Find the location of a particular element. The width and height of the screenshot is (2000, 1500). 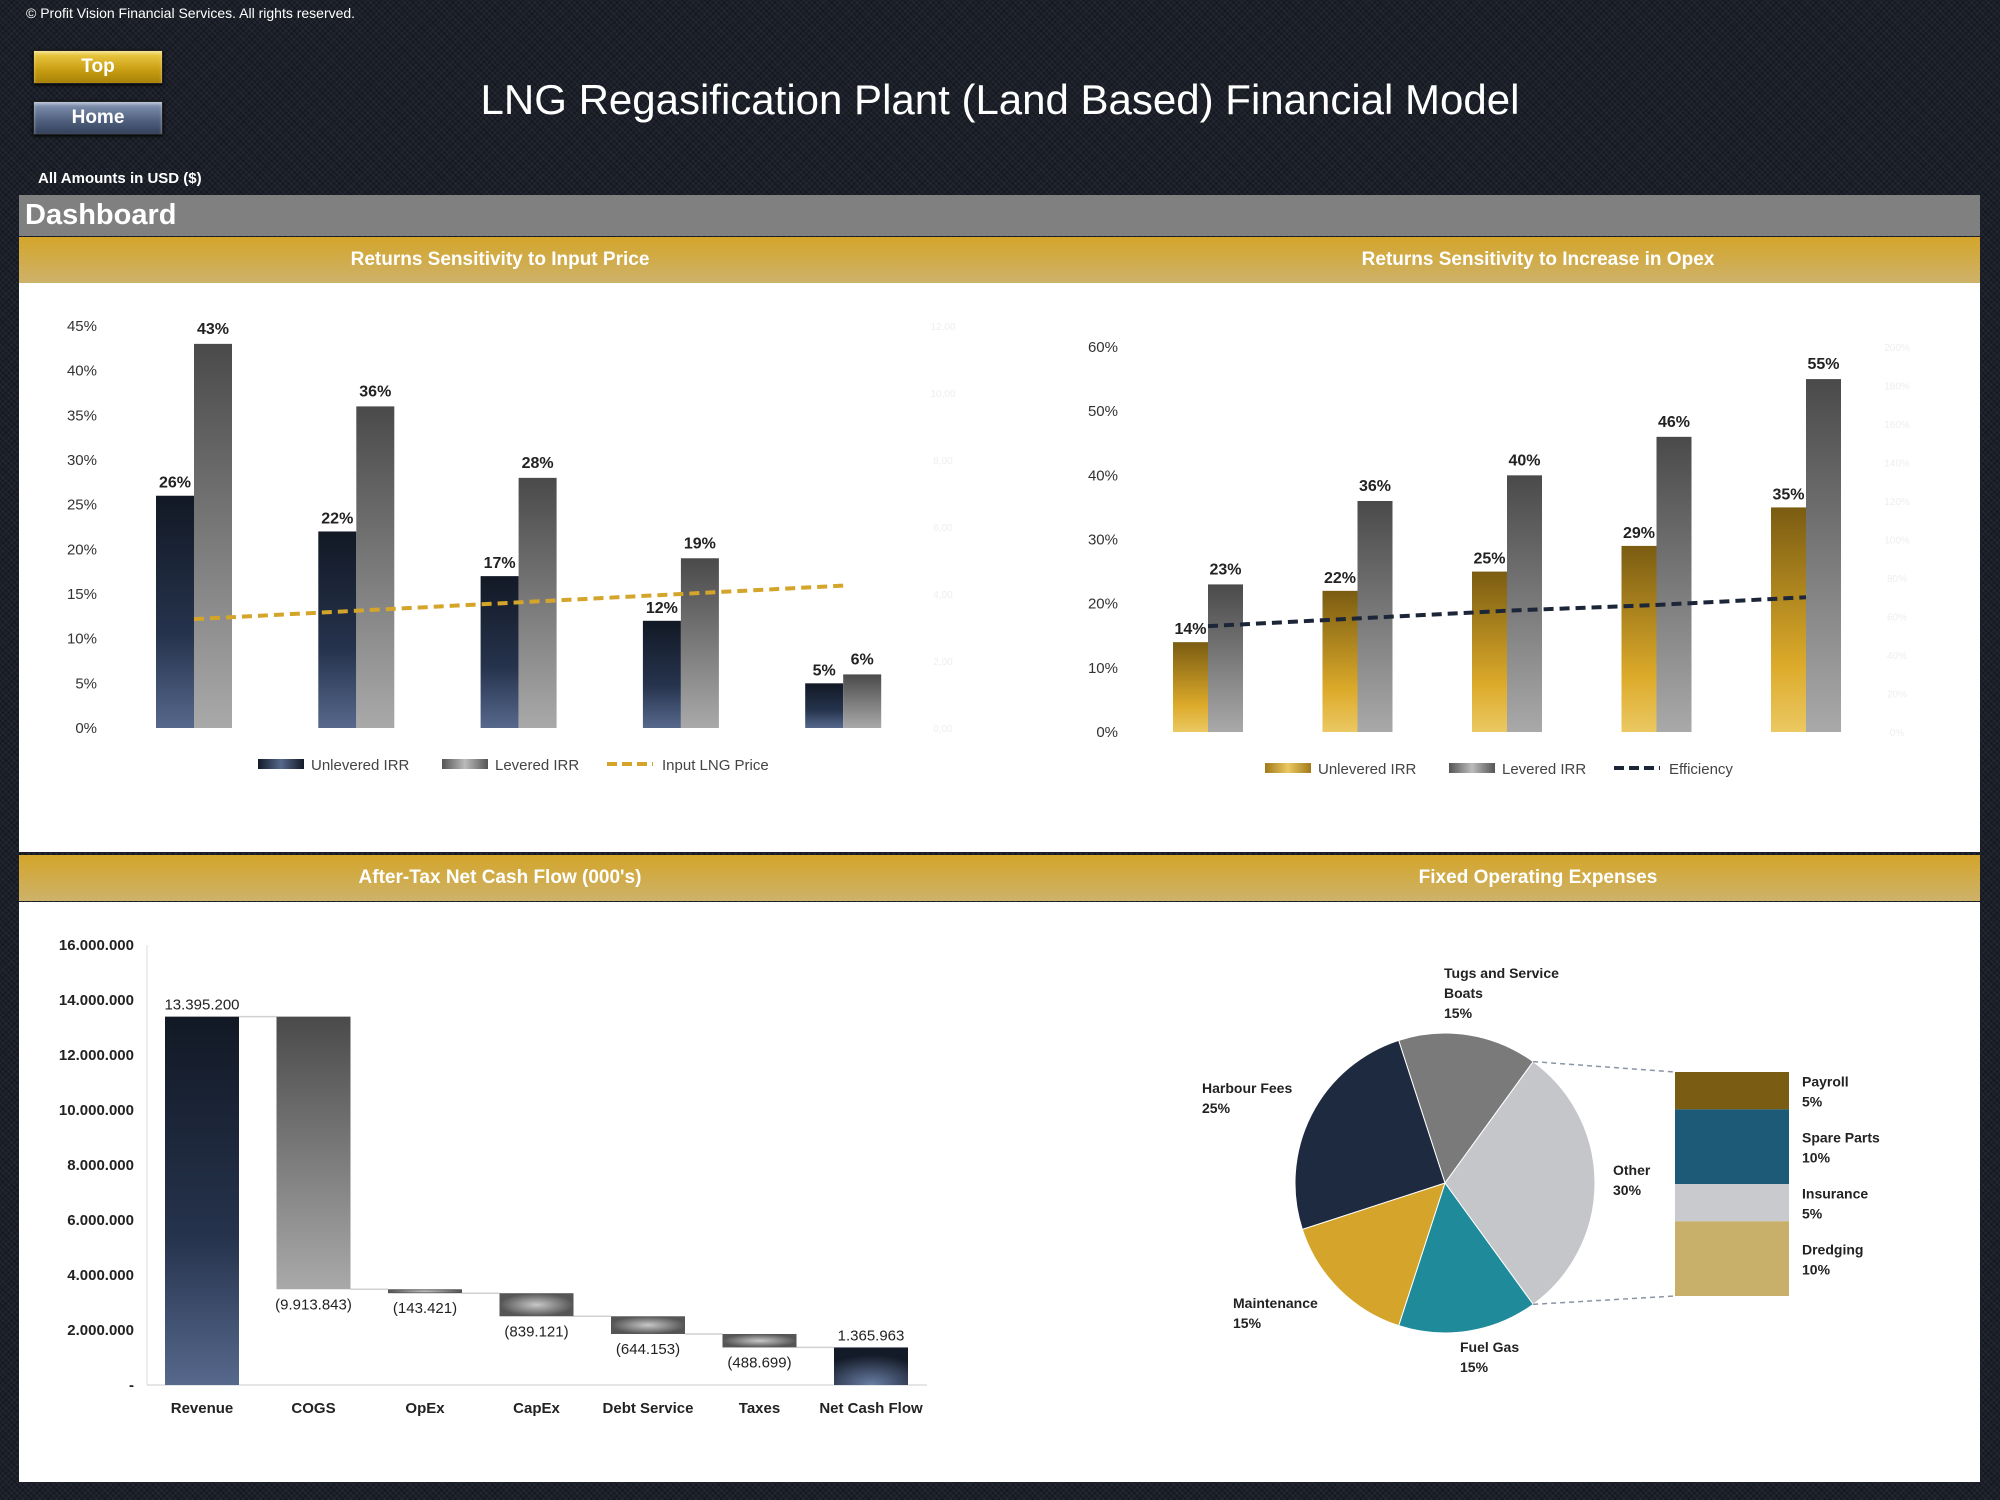

y-tick-label: 15% is located at coordinates (82, 594).